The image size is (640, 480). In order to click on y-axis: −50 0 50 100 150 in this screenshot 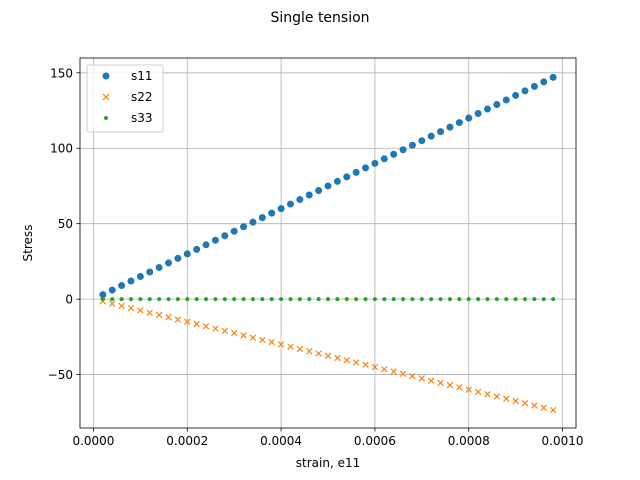, I will do `click(64, 224)`.